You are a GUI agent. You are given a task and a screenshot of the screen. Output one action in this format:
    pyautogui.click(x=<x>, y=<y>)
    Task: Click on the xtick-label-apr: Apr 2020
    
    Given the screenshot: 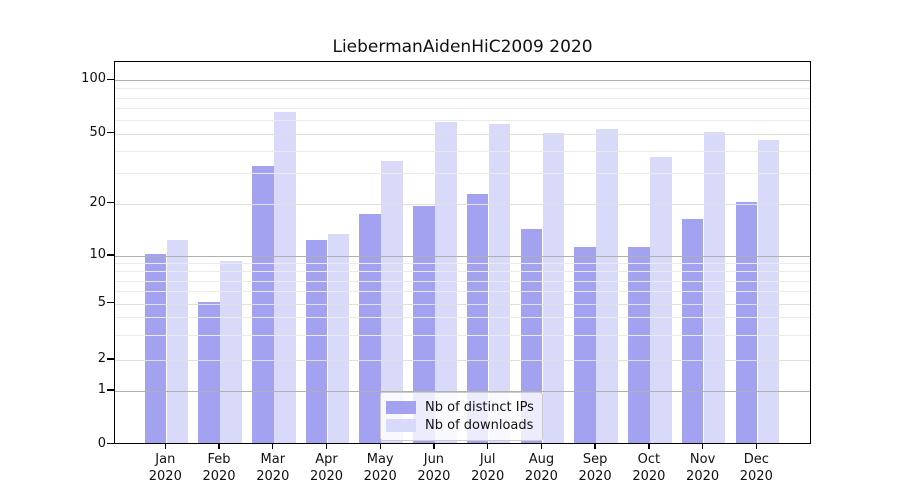 What is the action you would take?
    pyautogui.click(x=326, y=468)
    